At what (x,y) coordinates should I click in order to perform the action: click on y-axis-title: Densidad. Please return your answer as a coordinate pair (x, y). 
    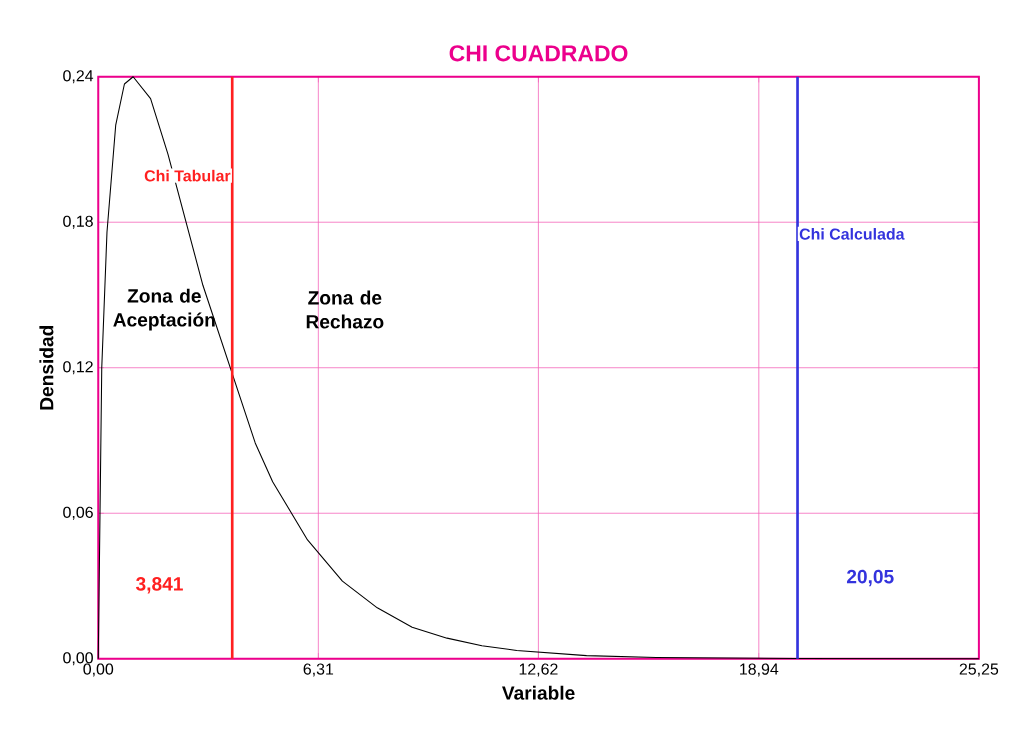
    Looking at the image, I should click on (46, 367).